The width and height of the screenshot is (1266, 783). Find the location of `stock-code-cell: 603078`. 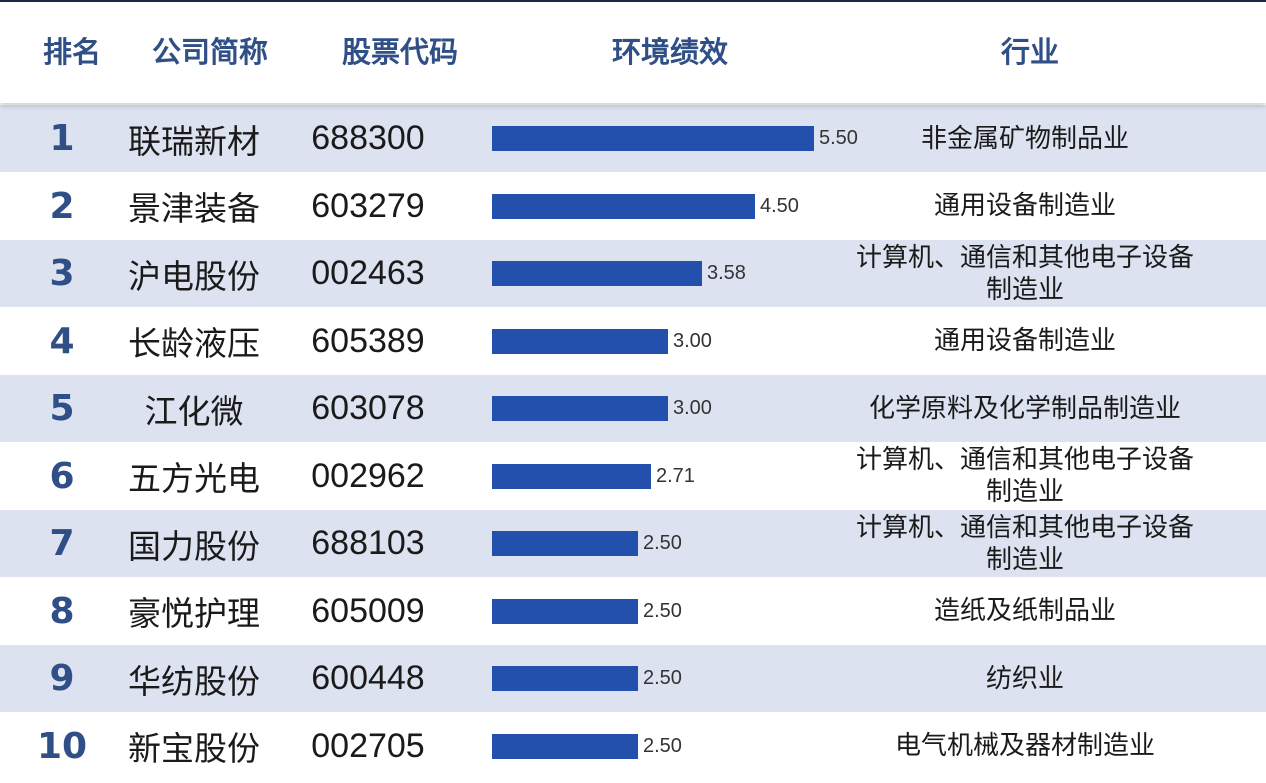

stock-code-cell: 603078 is located at coordinates (368, 408).